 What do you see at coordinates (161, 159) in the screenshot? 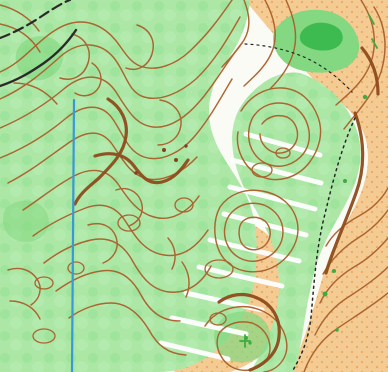
I see `brown-point-features` at bounding box center [161, 159].